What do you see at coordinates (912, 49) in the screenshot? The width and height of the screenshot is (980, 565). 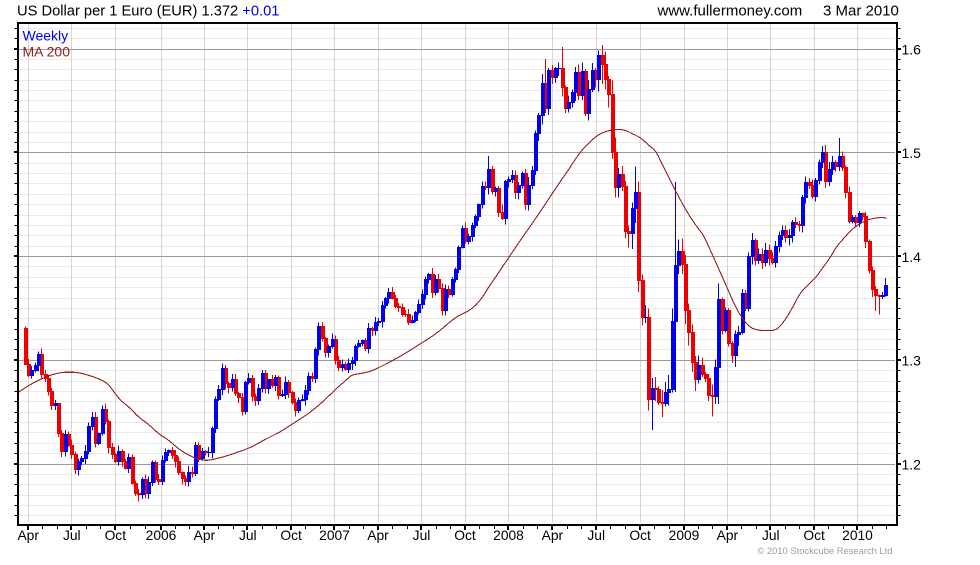 I see `svg-text: 1.6` at bounding box center [912, 49].